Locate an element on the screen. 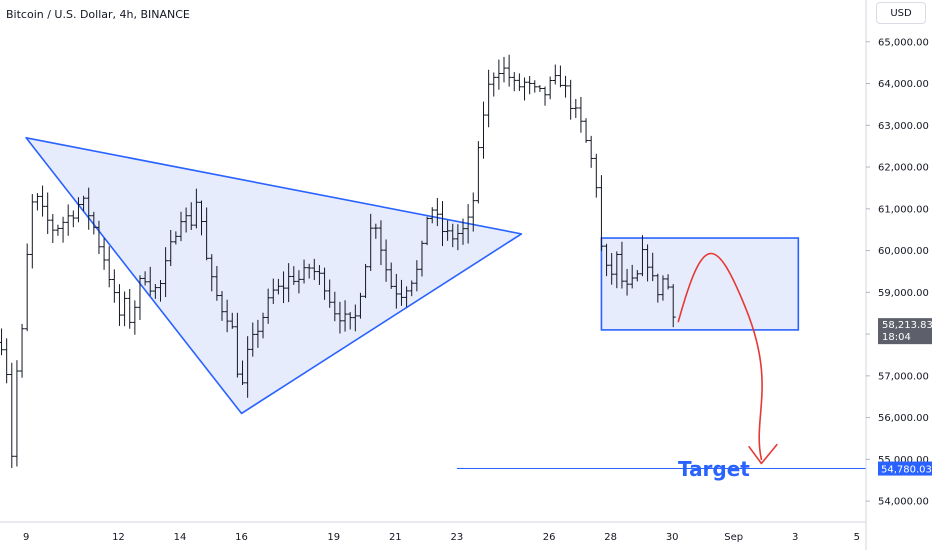  projection-arrow is located at coordinates (720, 356).